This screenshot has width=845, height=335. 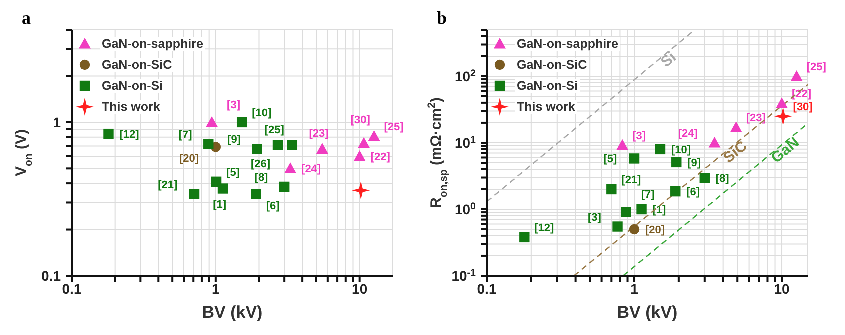 What do you see at coordinates (26, 18) in the screenshot?
I see `chart-title: a` at bounding box center [26, 18].